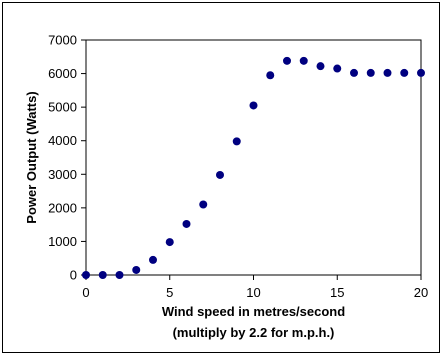 The width and height of the screenshot is (443, 356). What do you see at coordinates (73, 275) in the screenshot?
I see `y-tick-label: 0` at bounding box center [73, 275].